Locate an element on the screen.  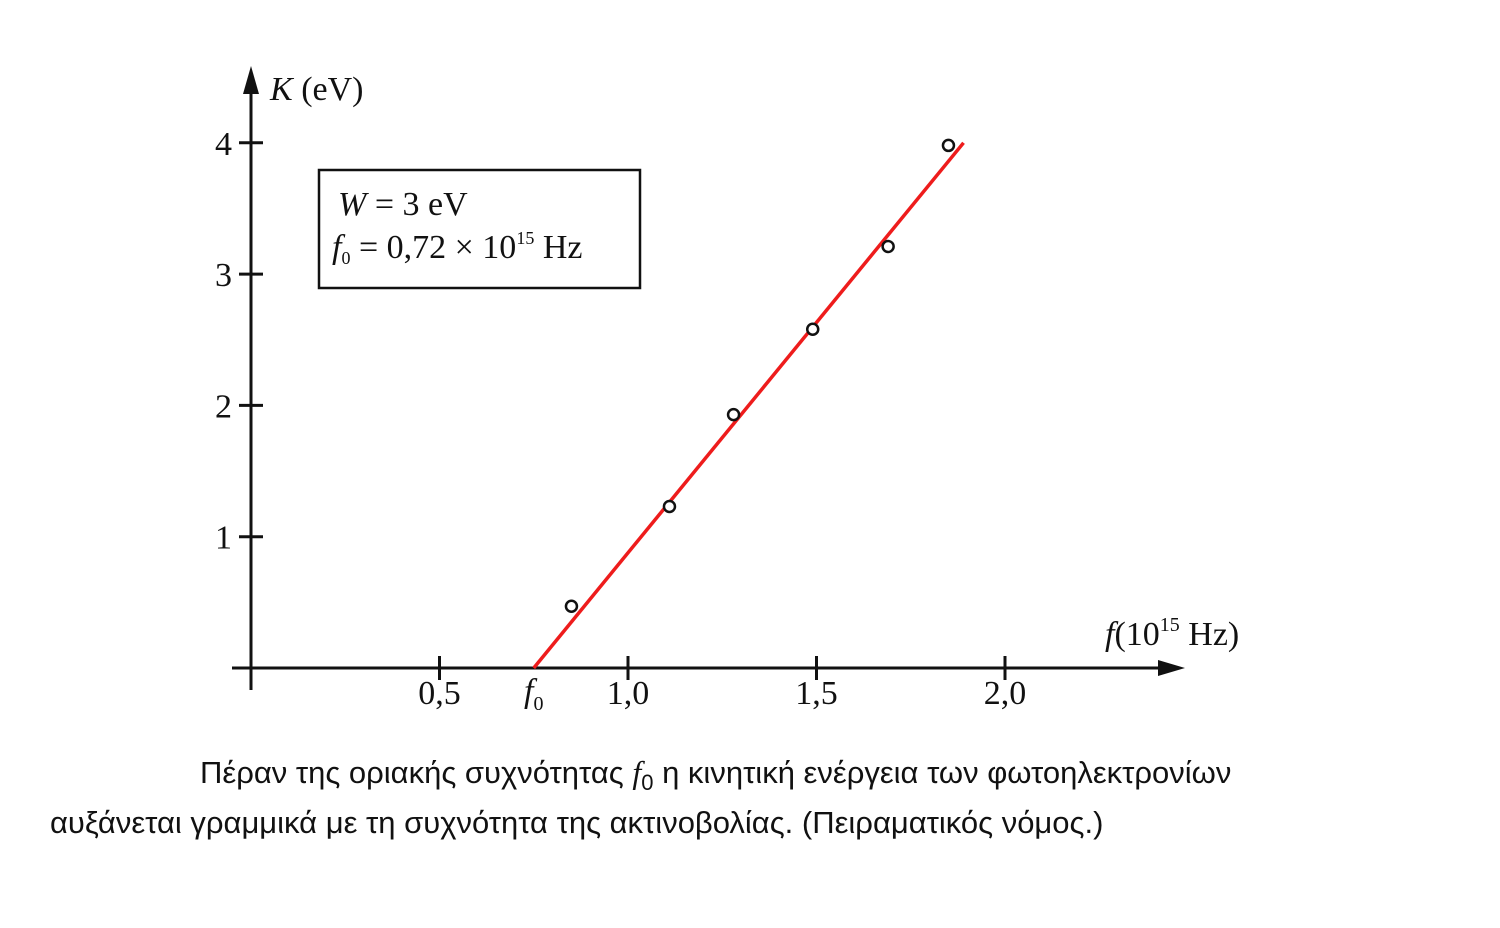
x-tick-label-f0: f0 is located at coordinates (533, 694).